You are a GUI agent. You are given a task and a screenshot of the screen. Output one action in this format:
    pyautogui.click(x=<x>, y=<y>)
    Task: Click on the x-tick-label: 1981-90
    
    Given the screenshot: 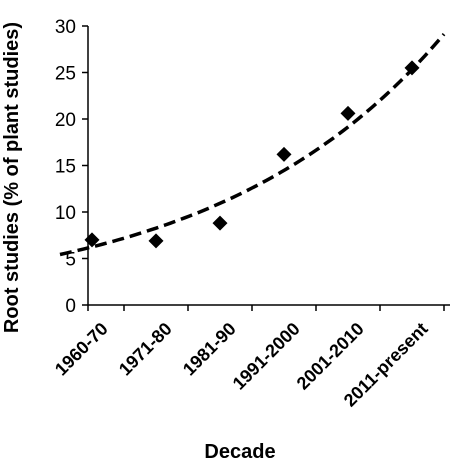 What is the action you would take?
    pyautogui.click(x=209, y=349)
    